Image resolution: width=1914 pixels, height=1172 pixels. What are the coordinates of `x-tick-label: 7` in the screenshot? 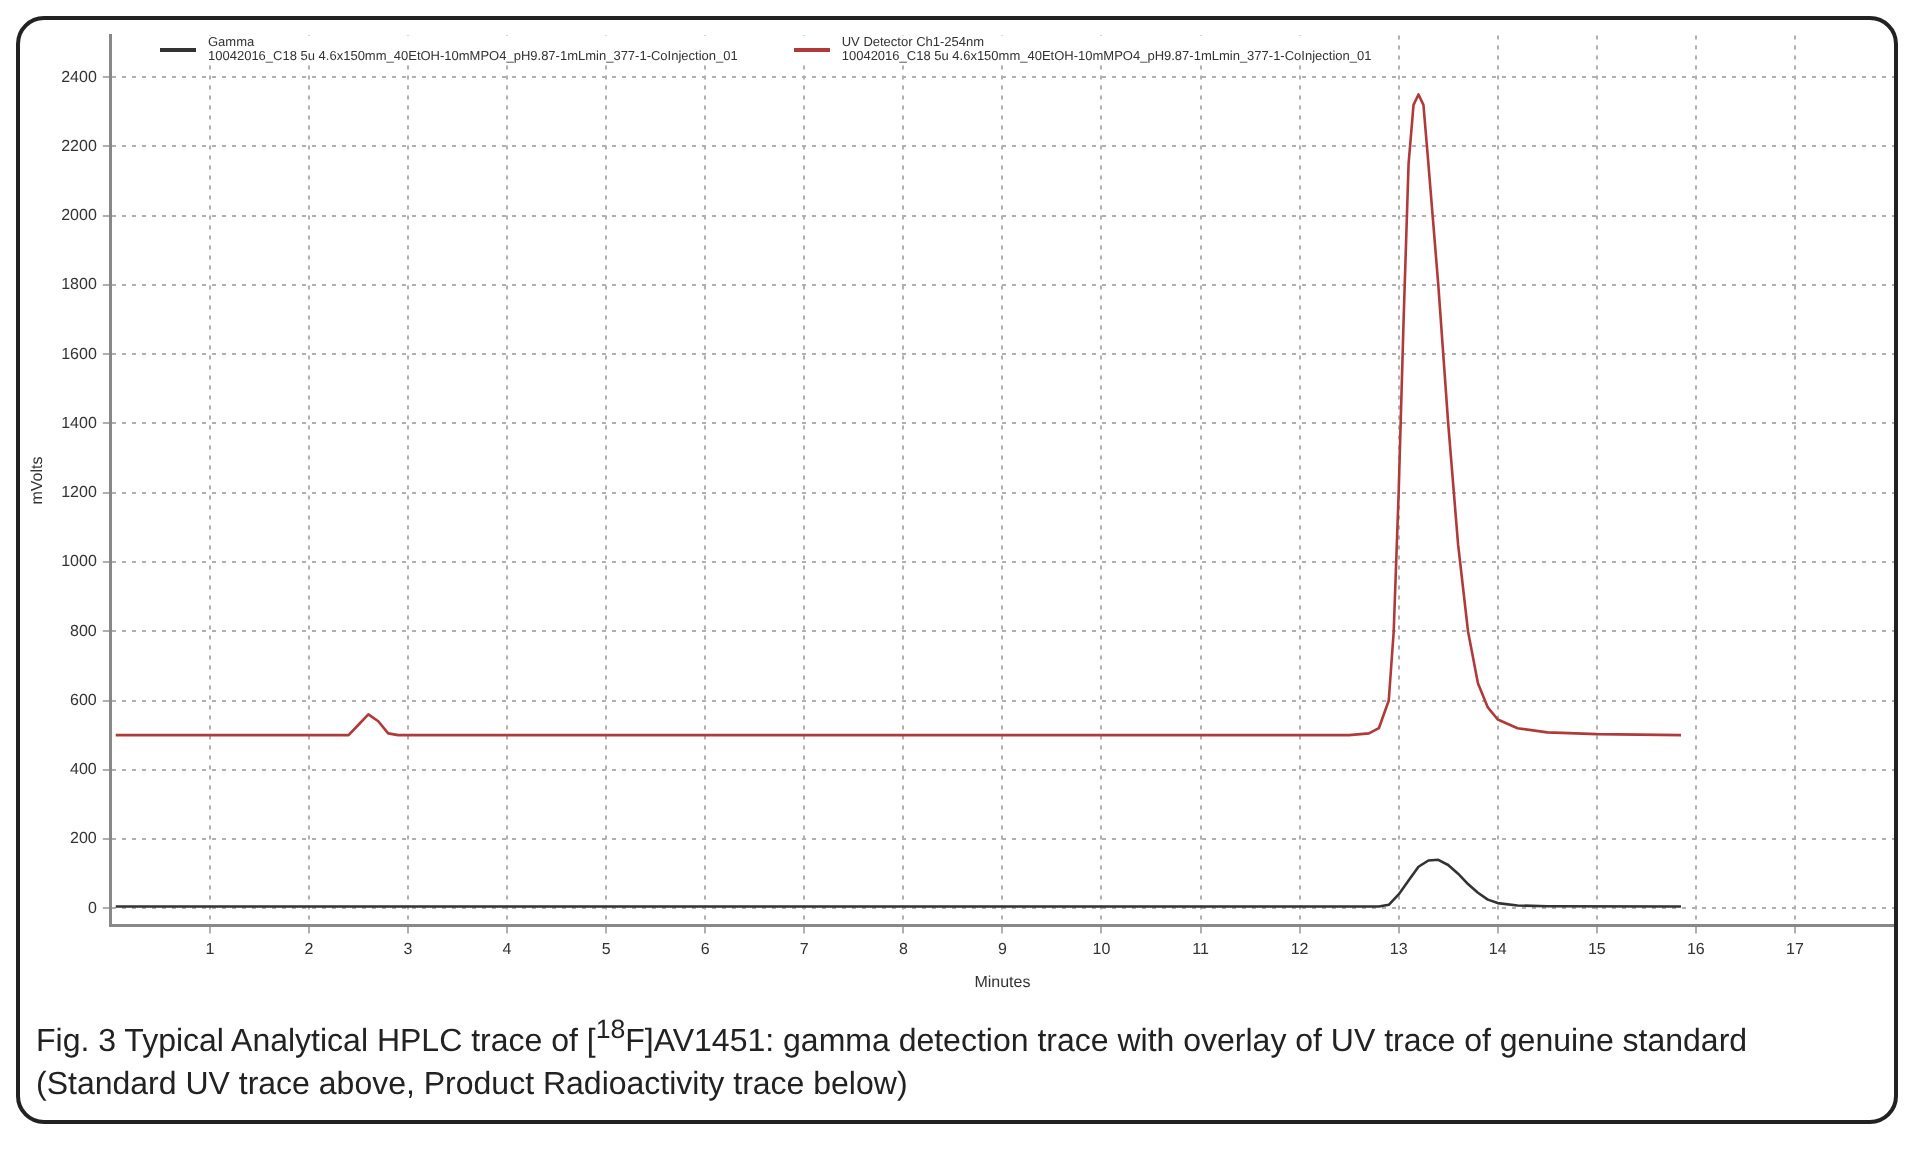 It's located at (804, 948).